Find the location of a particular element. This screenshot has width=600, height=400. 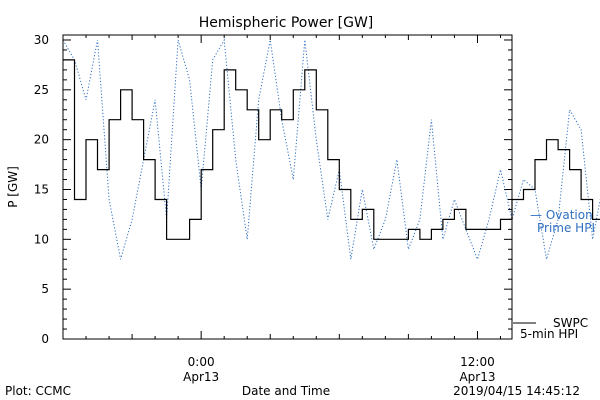

plot-timestamp: 2019/04/15 14:45:12 is located at coordinates (516, 391).